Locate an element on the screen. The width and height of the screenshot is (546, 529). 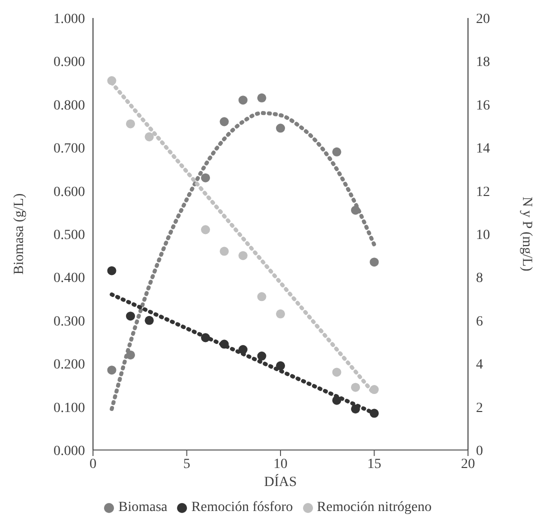
legend-label: Remoción fósforo is located at coordinates (242, 507).